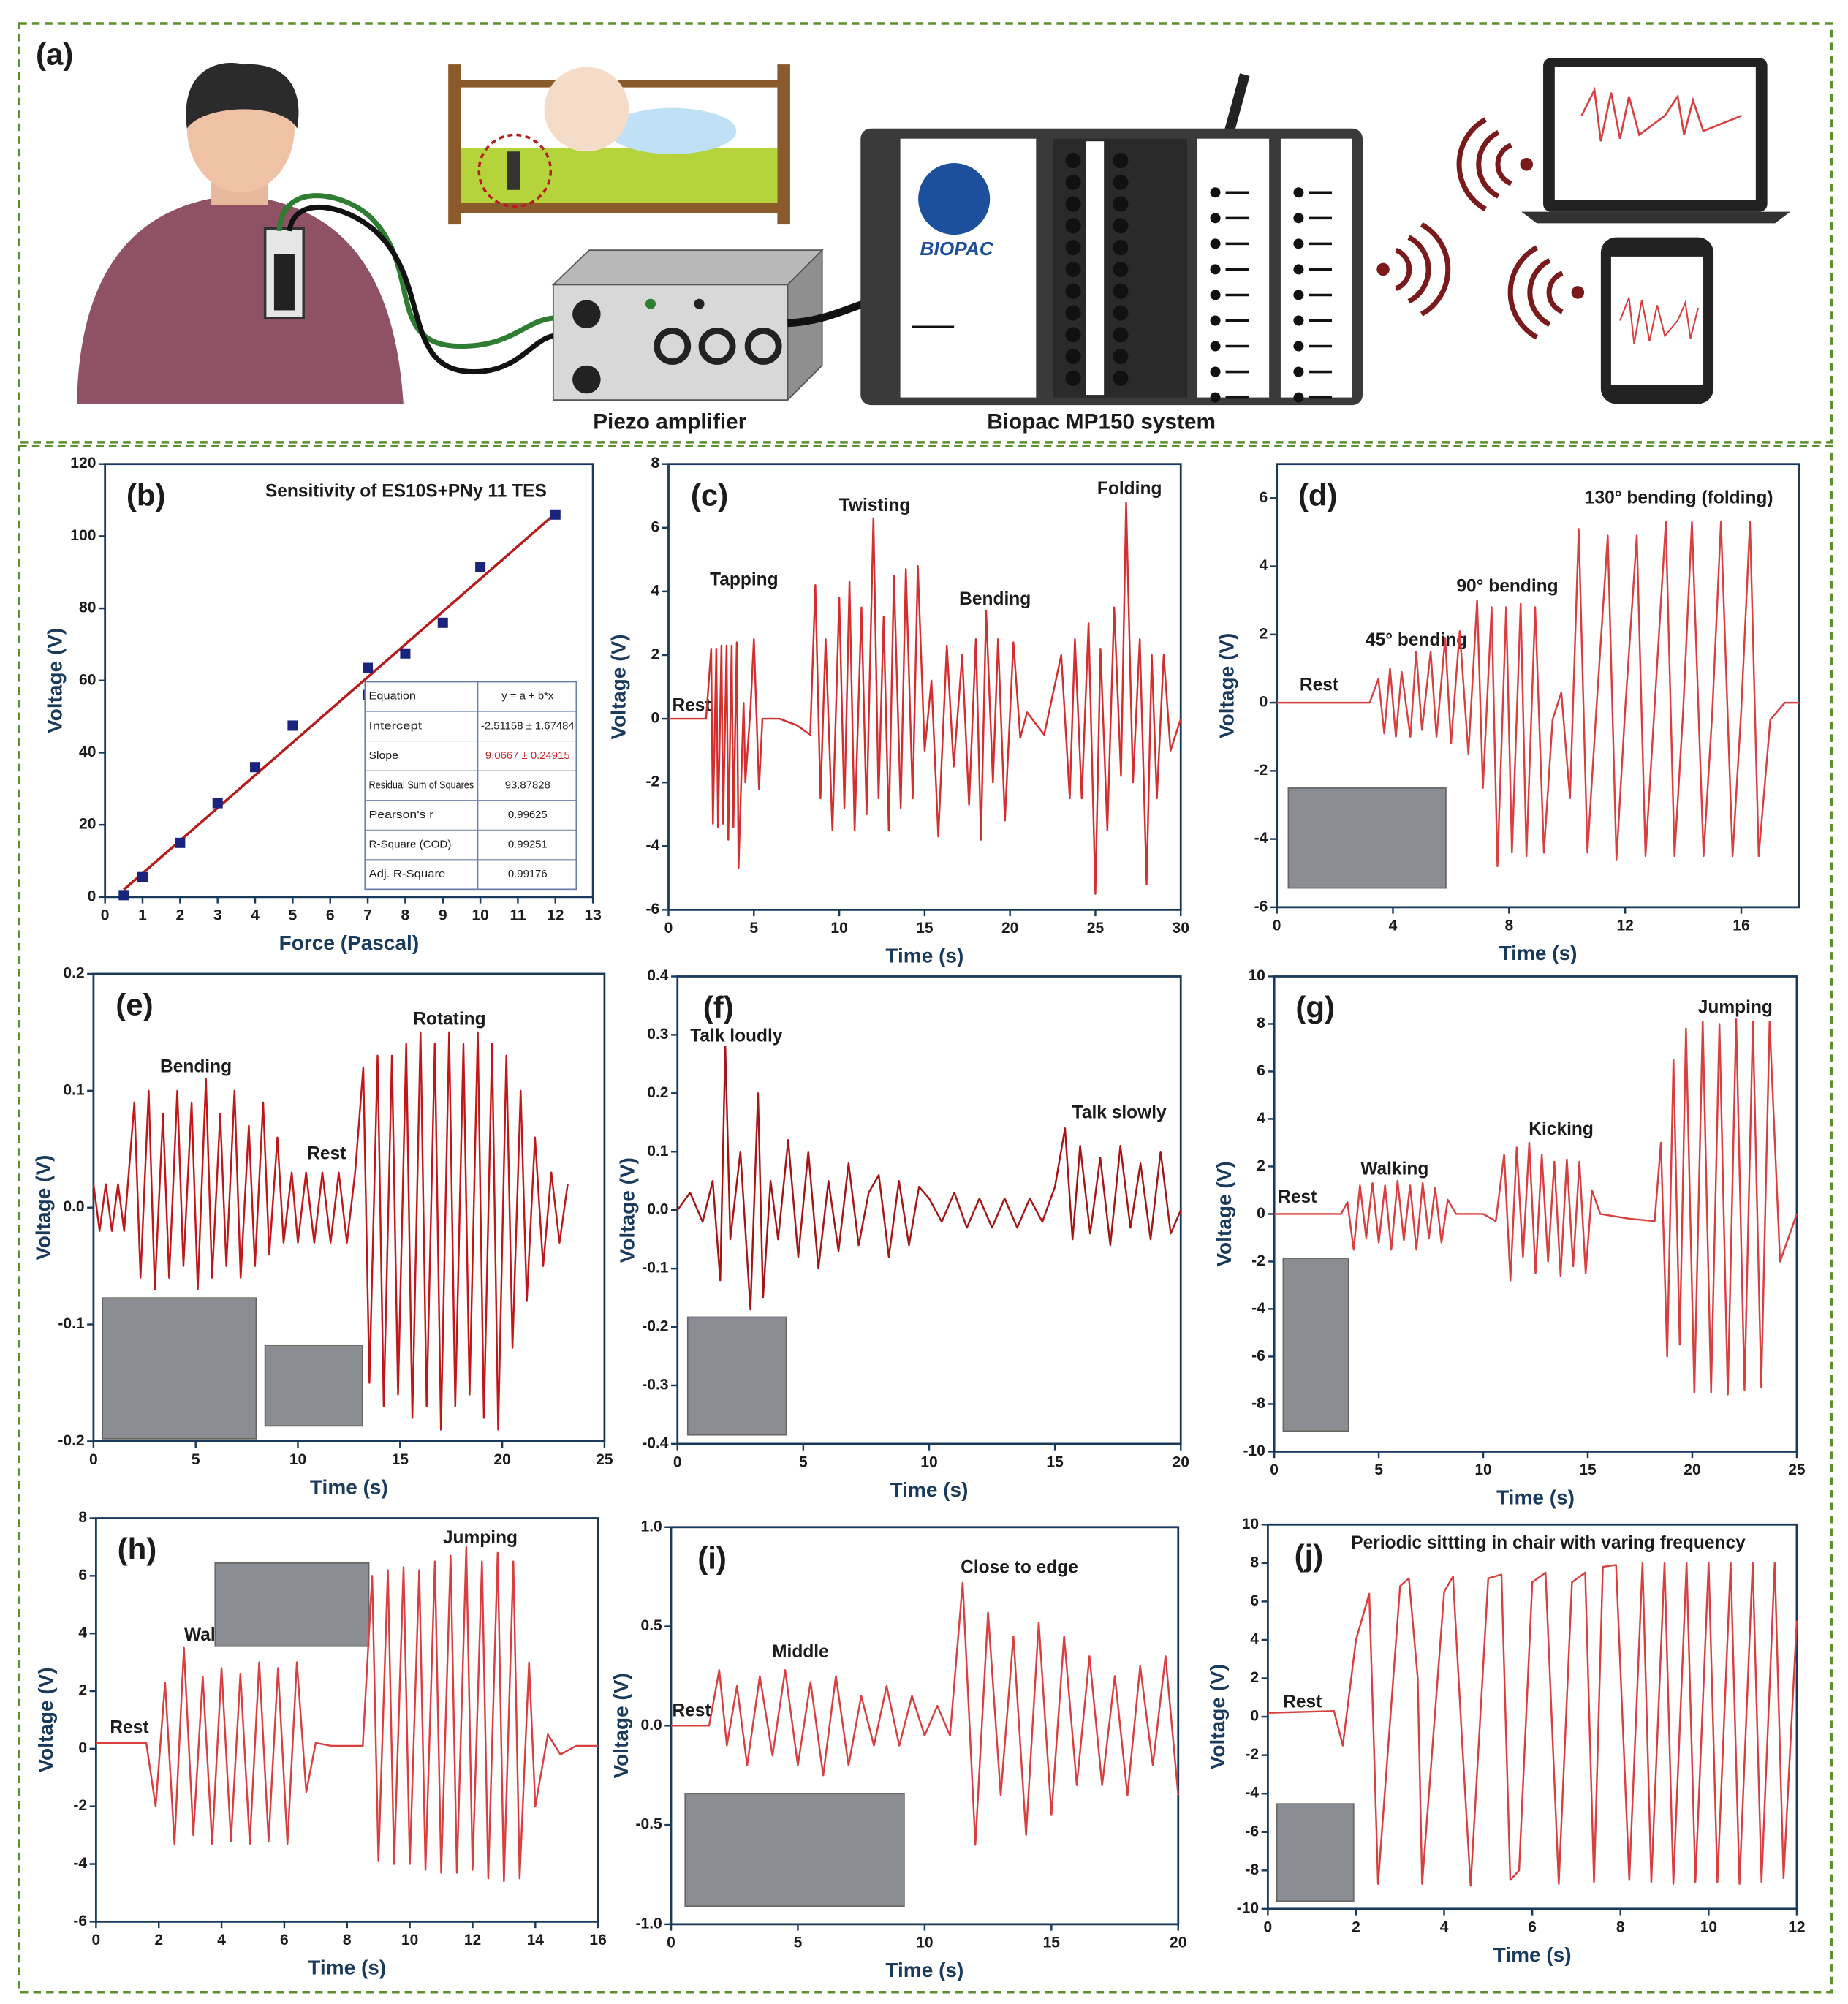 The height and width of the screenshot is (2004, 1848). What do you see at coordinates (1310, 1555) in the screenshot?
I see `panel-label: (j)` at bounding box center [1310, 1555].